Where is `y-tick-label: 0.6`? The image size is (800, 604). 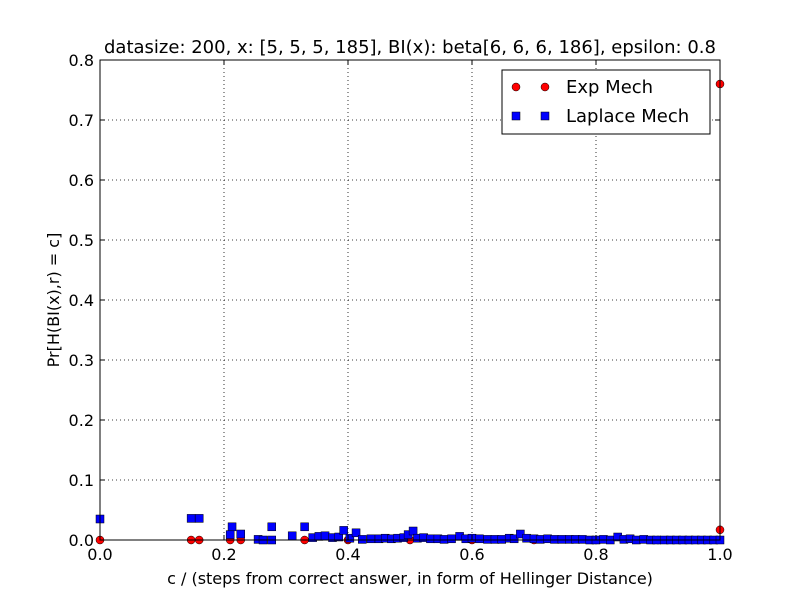
y-tick-label: 0.6 is located at coordinates (81, 180).